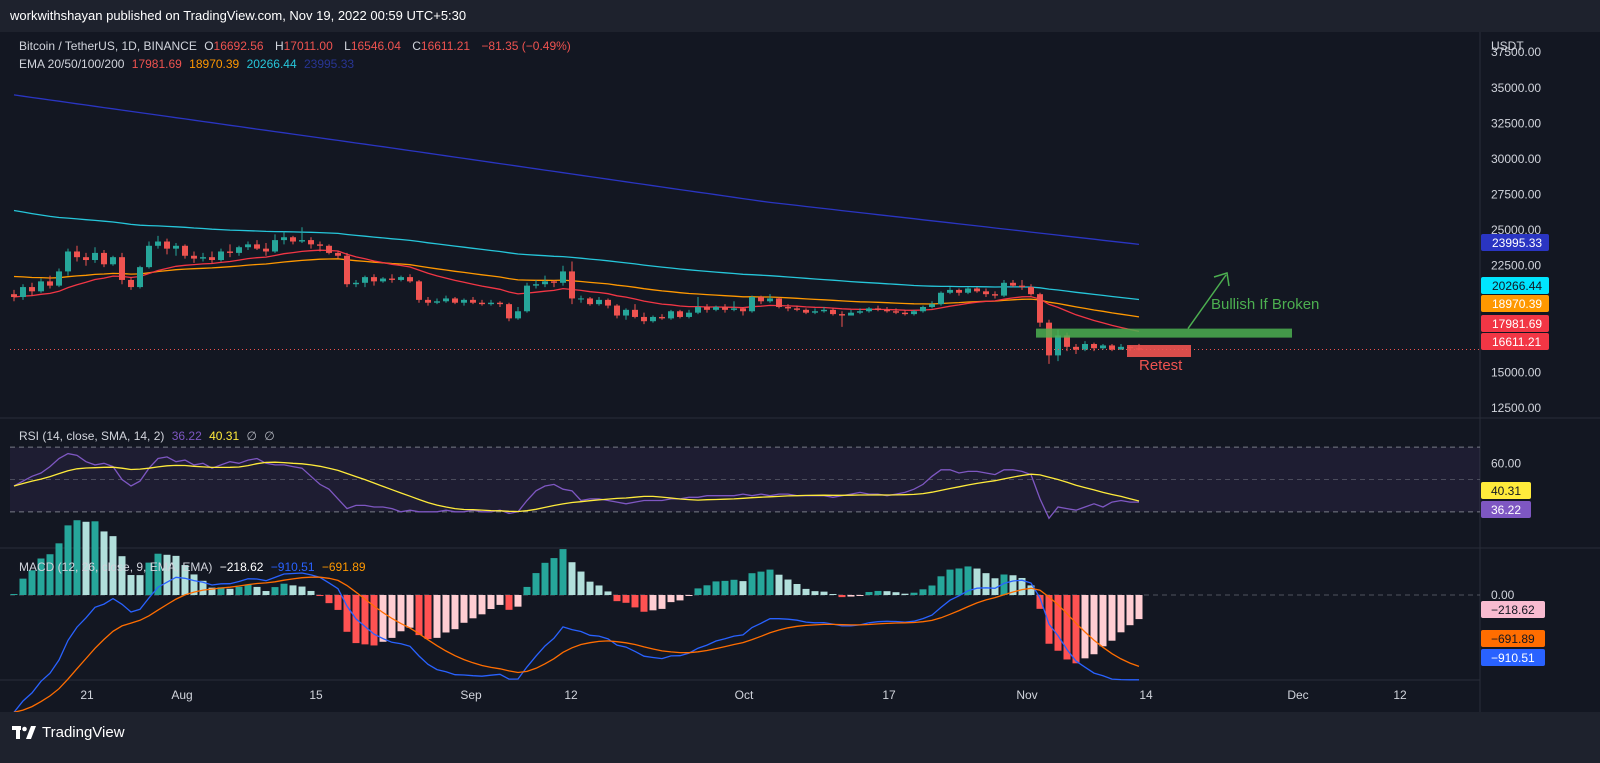  What do you see at coordinates (576, 170) in the screenshot?
I see `ema200-line` at bounding box center [576, 170].